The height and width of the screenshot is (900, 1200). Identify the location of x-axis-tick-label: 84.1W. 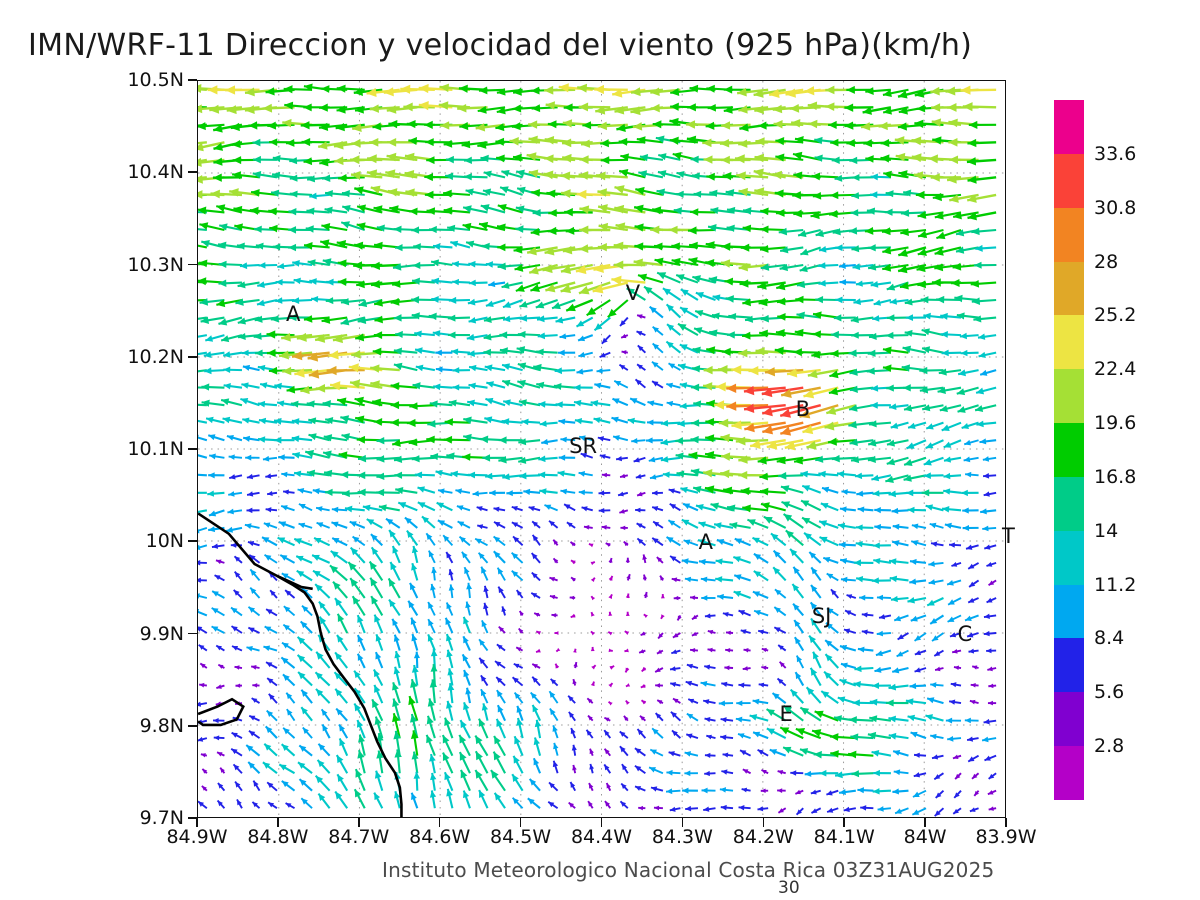
(844, 837).